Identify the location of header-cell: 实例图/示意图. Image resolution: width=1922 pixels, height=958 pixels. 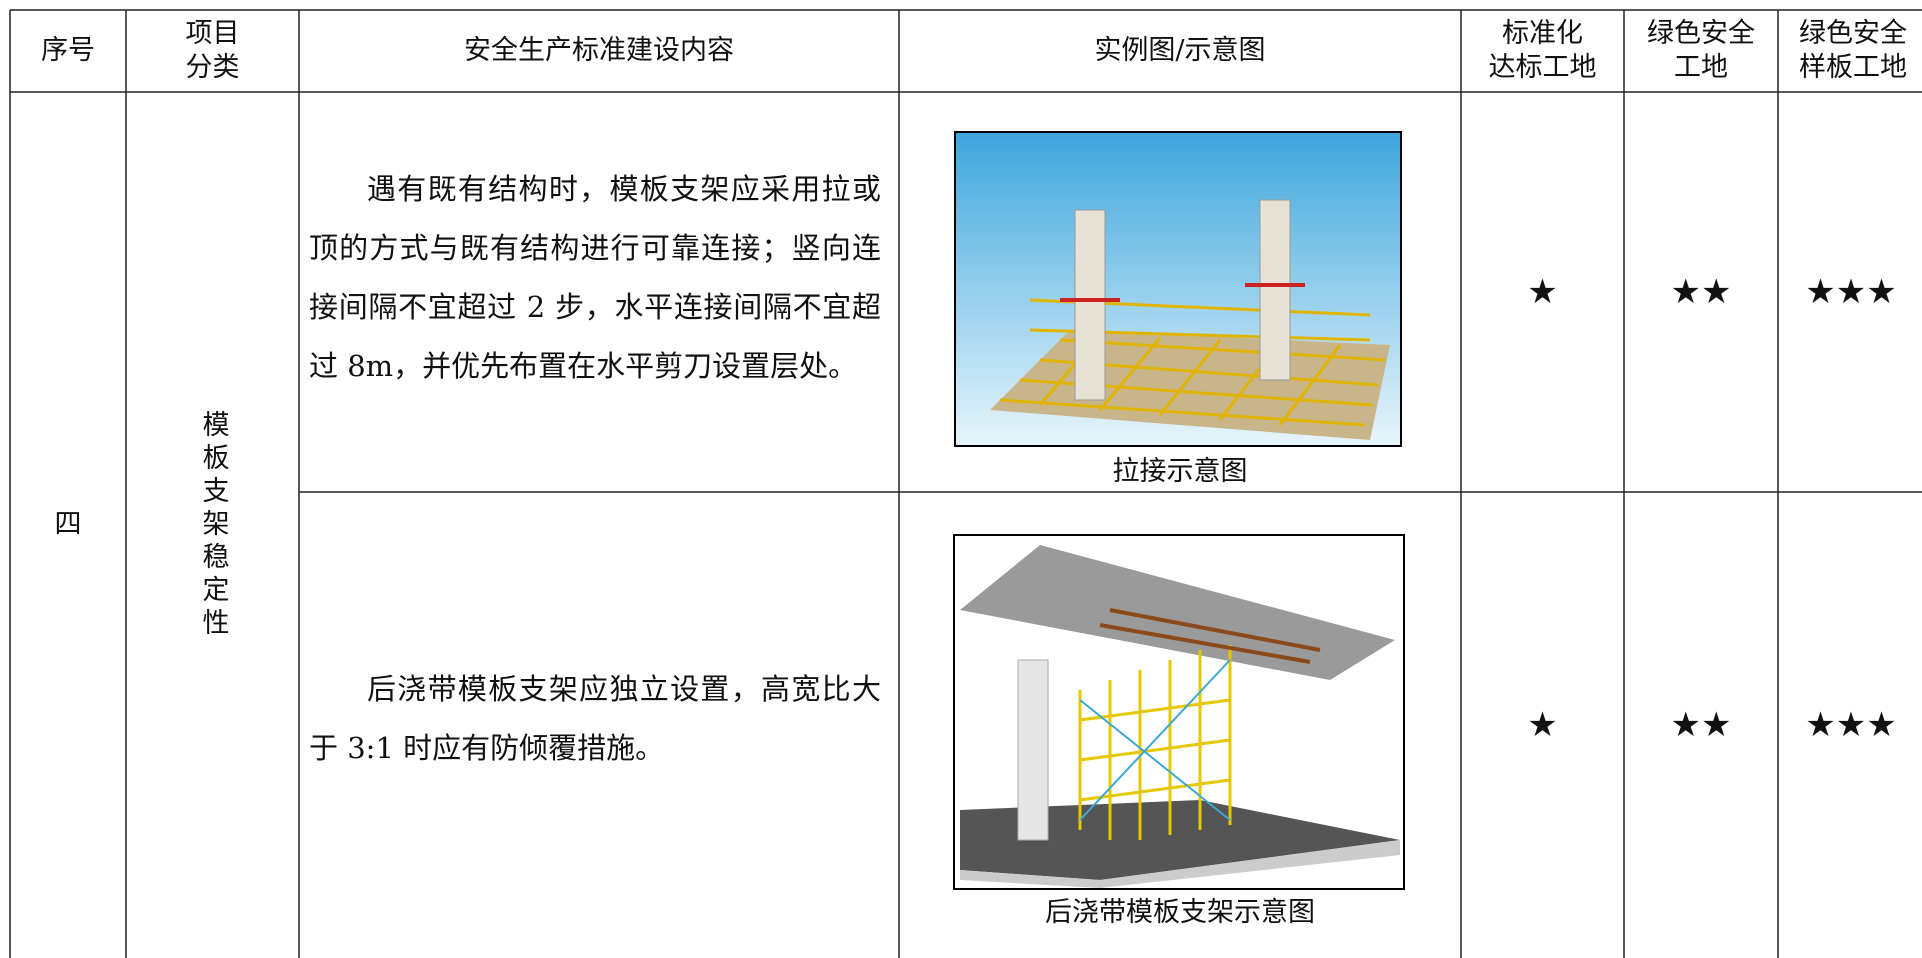
(1180, 51).